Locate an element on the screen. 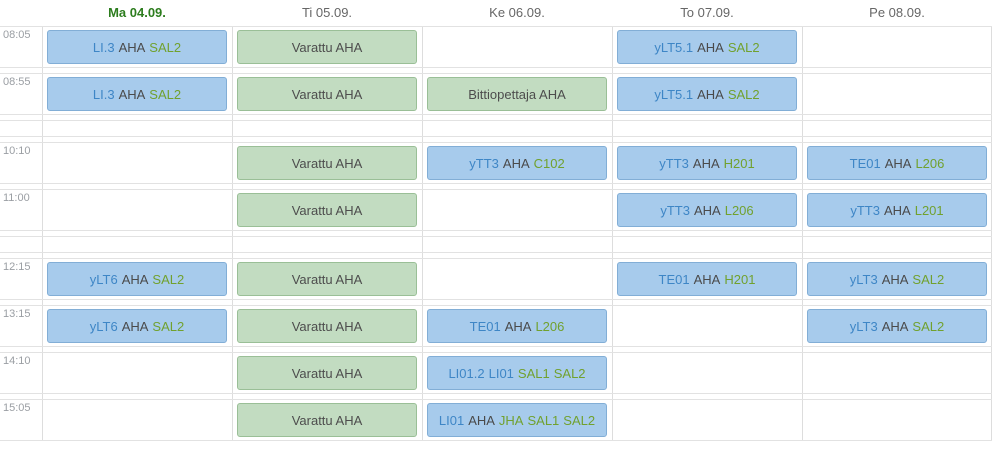 The width and height of the screenshot is (1003, 452). lesson-event-card: LI01.2 LI01 SAL1 SAL2 is located at coordinates (517, 373).